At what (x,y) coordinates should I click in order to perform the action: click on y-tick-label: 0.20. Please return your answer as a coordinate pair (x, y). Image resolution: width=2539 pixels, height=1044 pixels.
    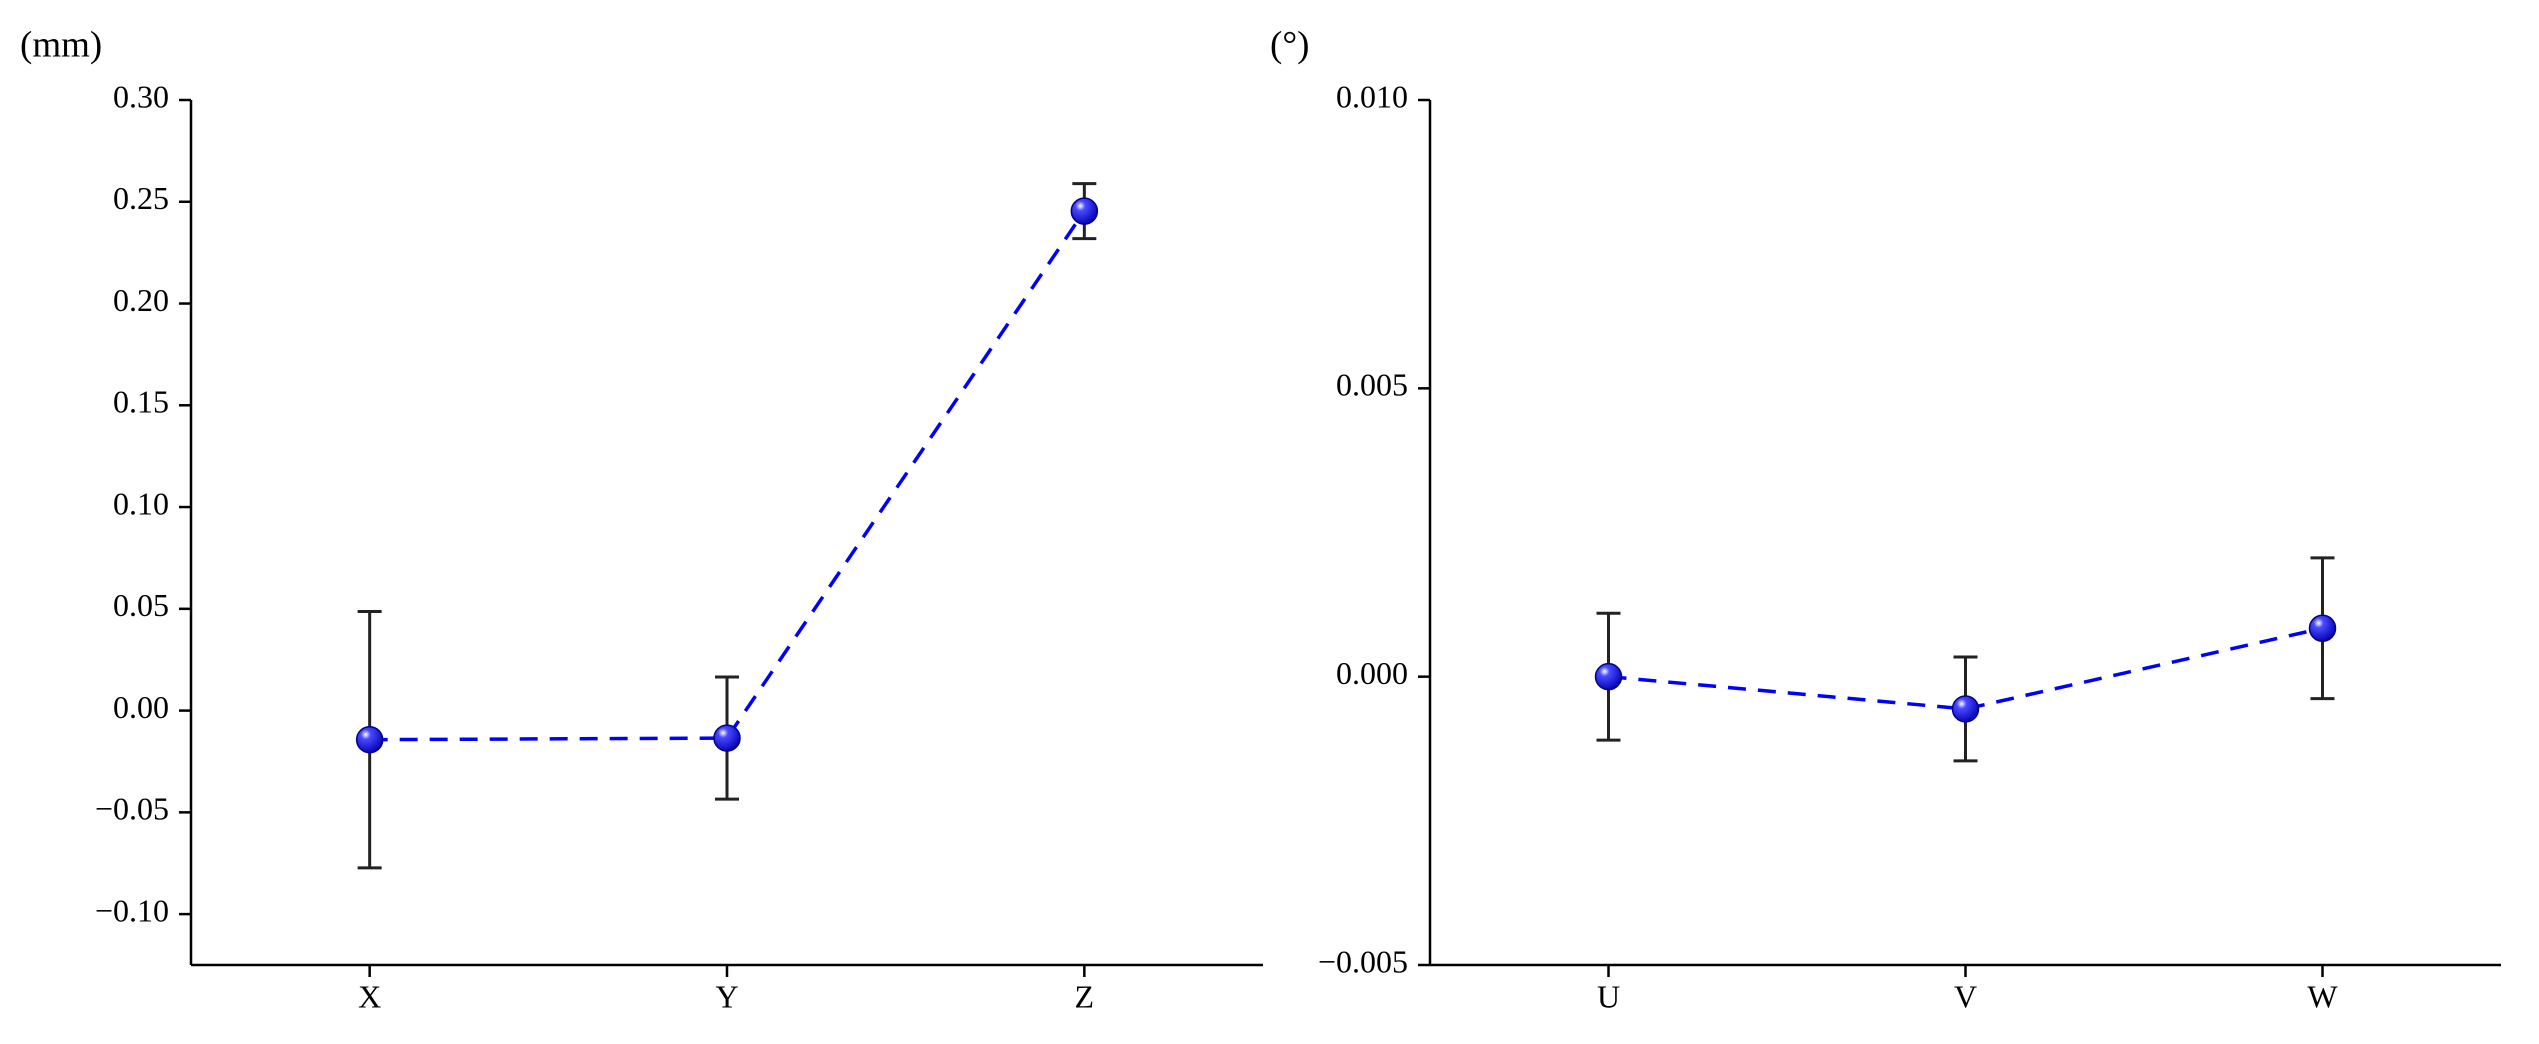
    Looking at the image, I should click on (141, 300).